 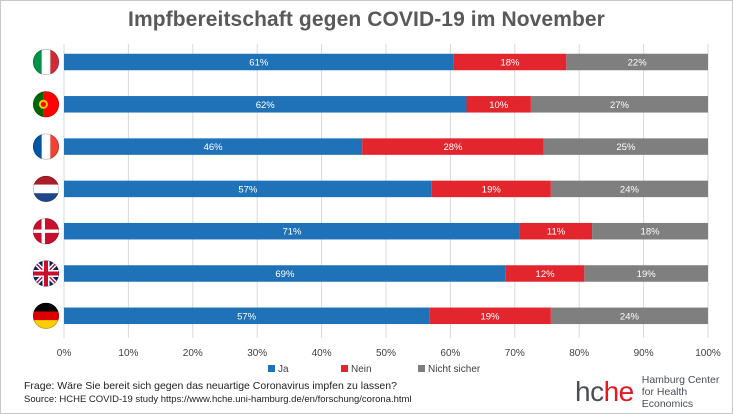 I want to click on data-label: 11%, so click(x=556, y=232).